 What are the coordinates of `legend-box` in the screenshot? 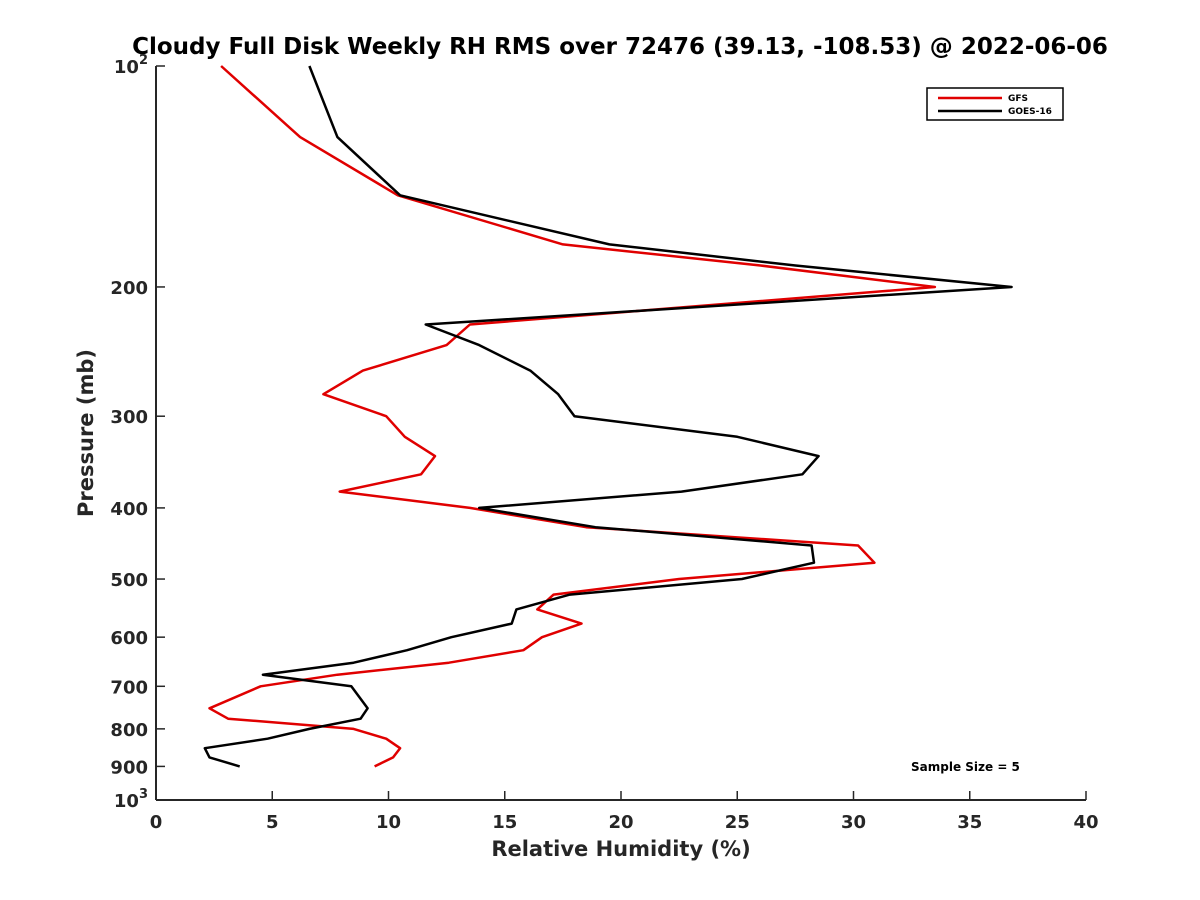 It's located at (995, 104).